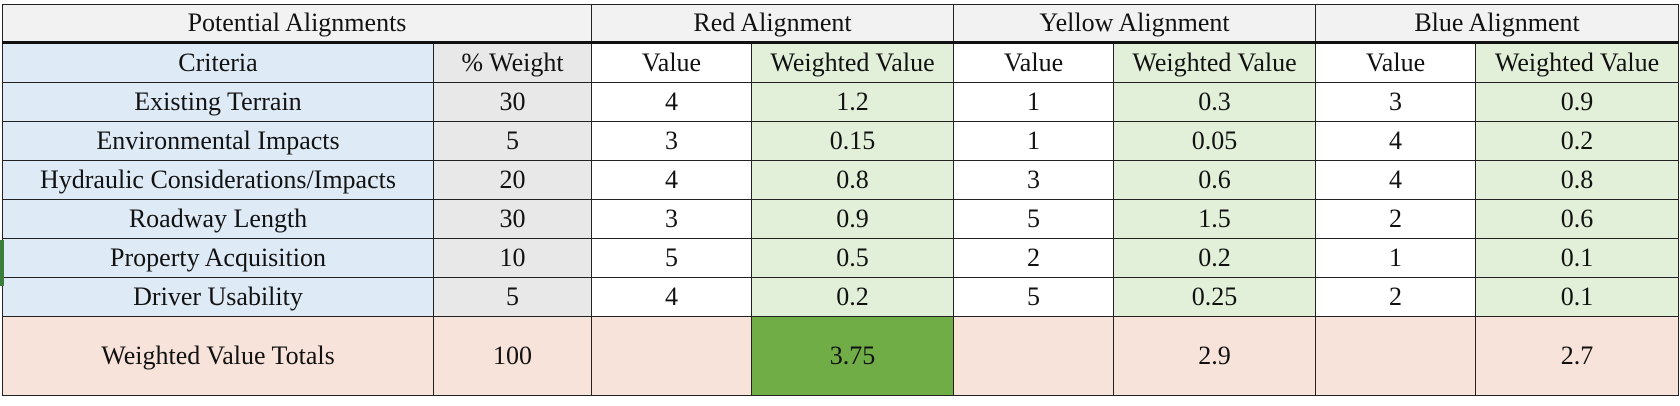 Image resolution: width=1680 pixels, height=406 pixels. What do you see at coordinates (512, 258) in the screenshot?
I see `cell-weight: 10` at bounding box center [512, 258].